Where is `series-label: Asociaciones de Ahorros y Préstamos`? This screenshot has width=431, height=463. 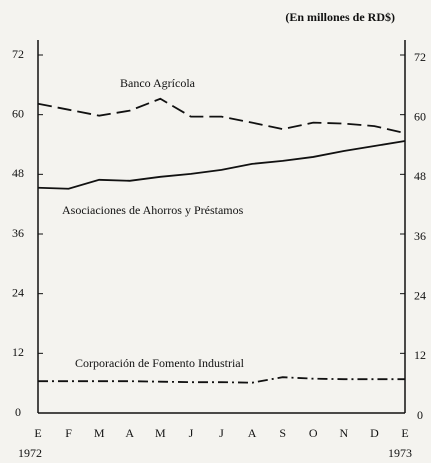
series-label: Asociaciones de Ahorros y Préstamos is located at coordinates (153, 210).